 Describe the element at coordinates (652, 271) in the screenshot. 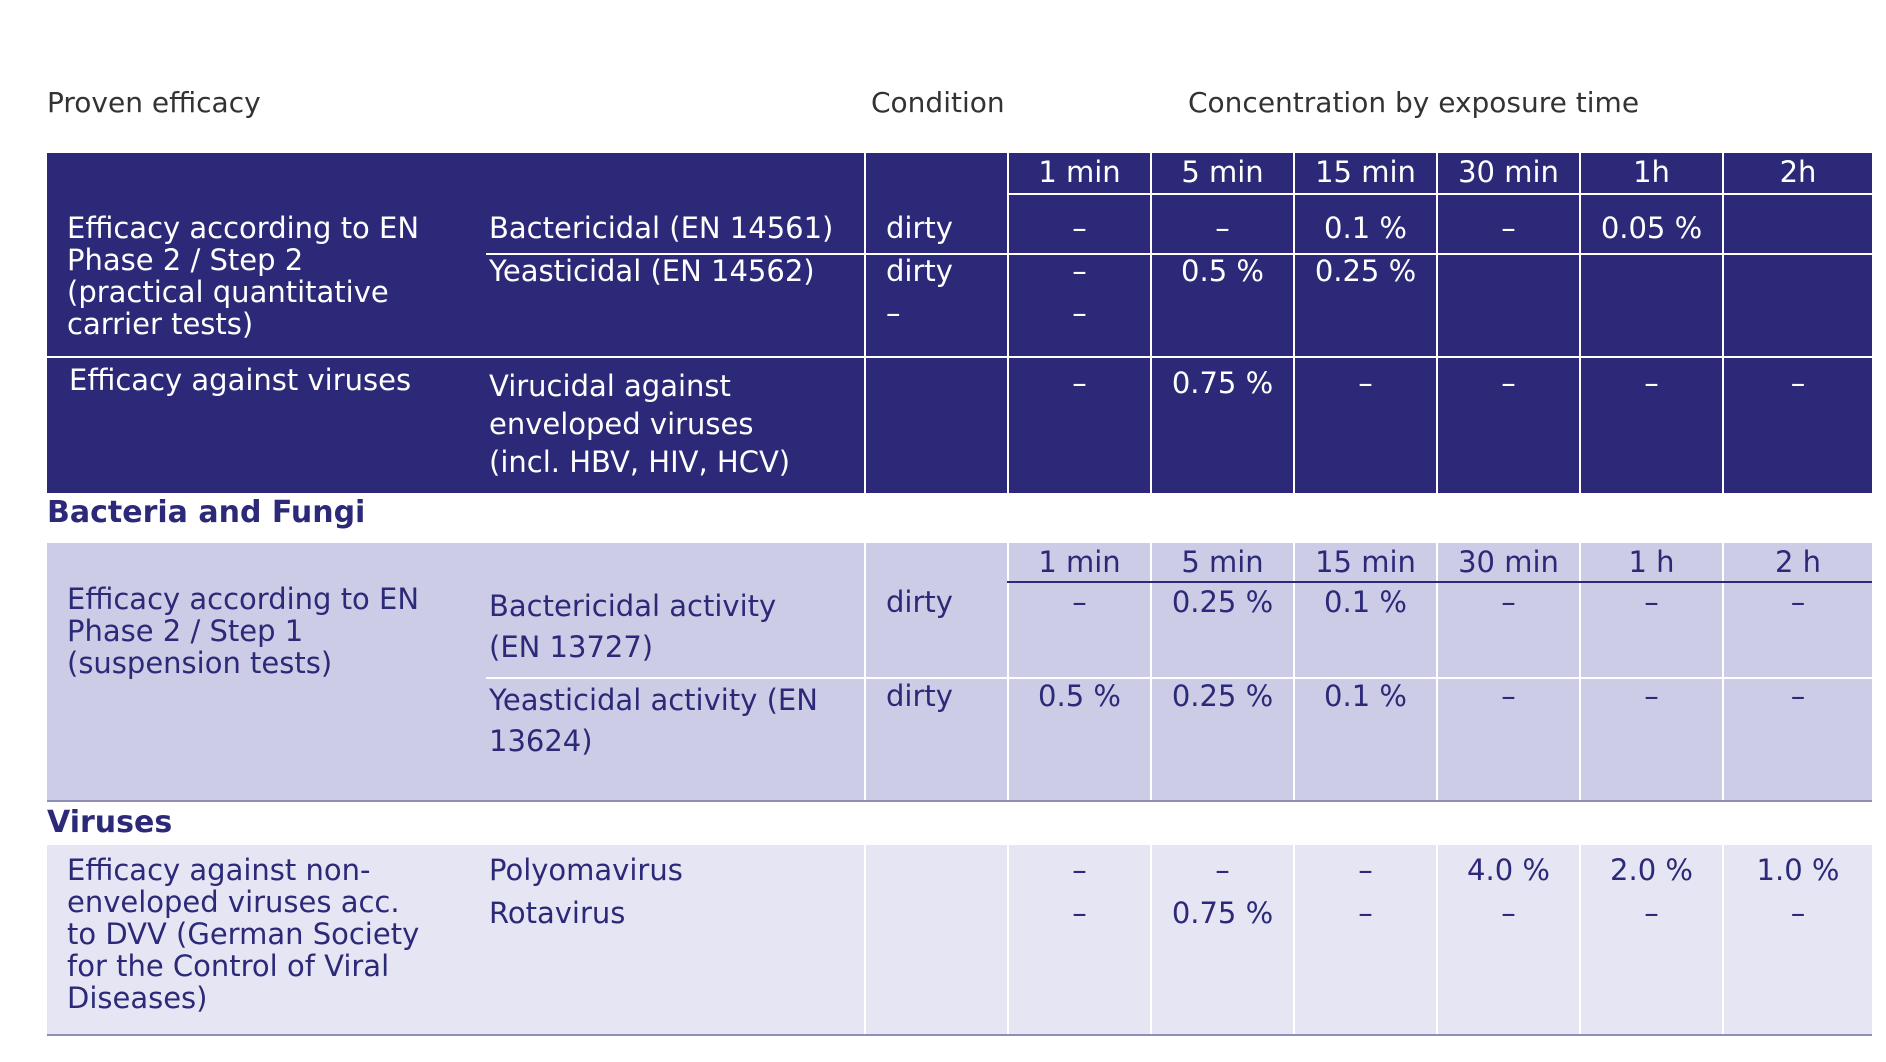

I see `row-name: Yeasticidal (EN 14562)` at that location.